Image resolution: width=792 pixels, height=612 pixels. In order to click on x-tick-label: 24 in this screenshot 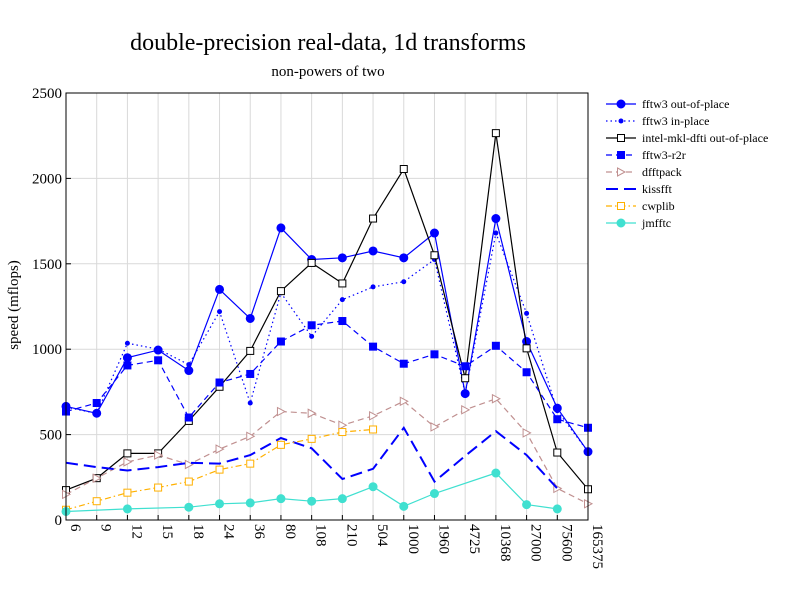, I will do `click(229, 532)`.